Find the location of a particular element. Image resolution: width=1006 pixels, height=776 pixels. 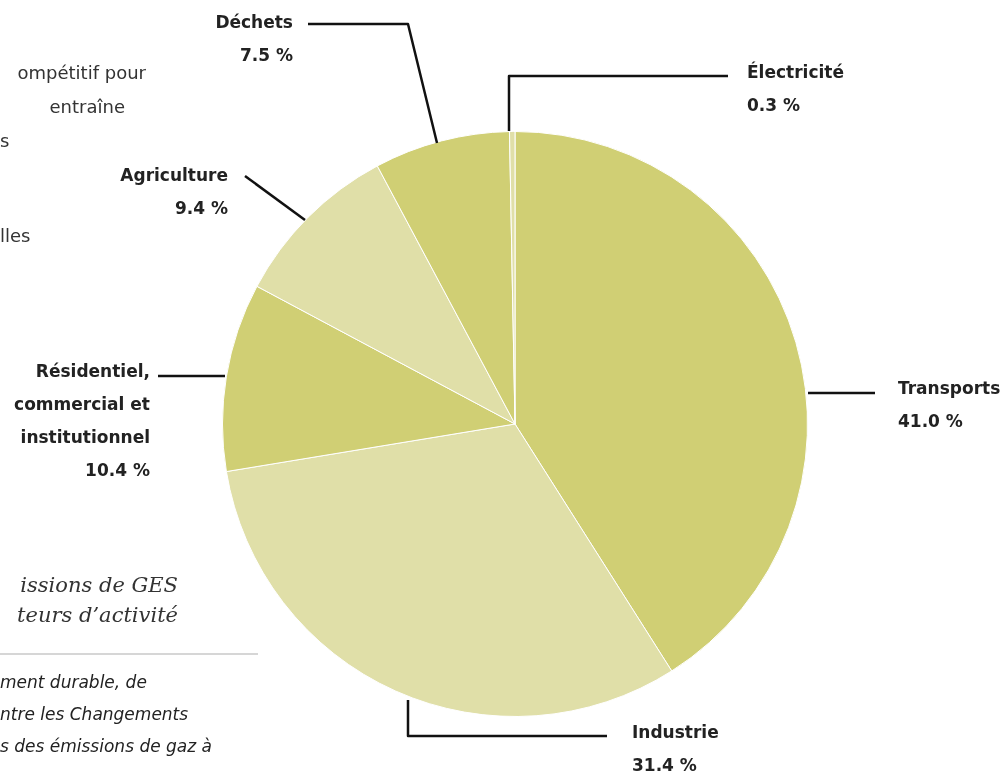

slice-label: Électricité is located at coordinates (795, 72).